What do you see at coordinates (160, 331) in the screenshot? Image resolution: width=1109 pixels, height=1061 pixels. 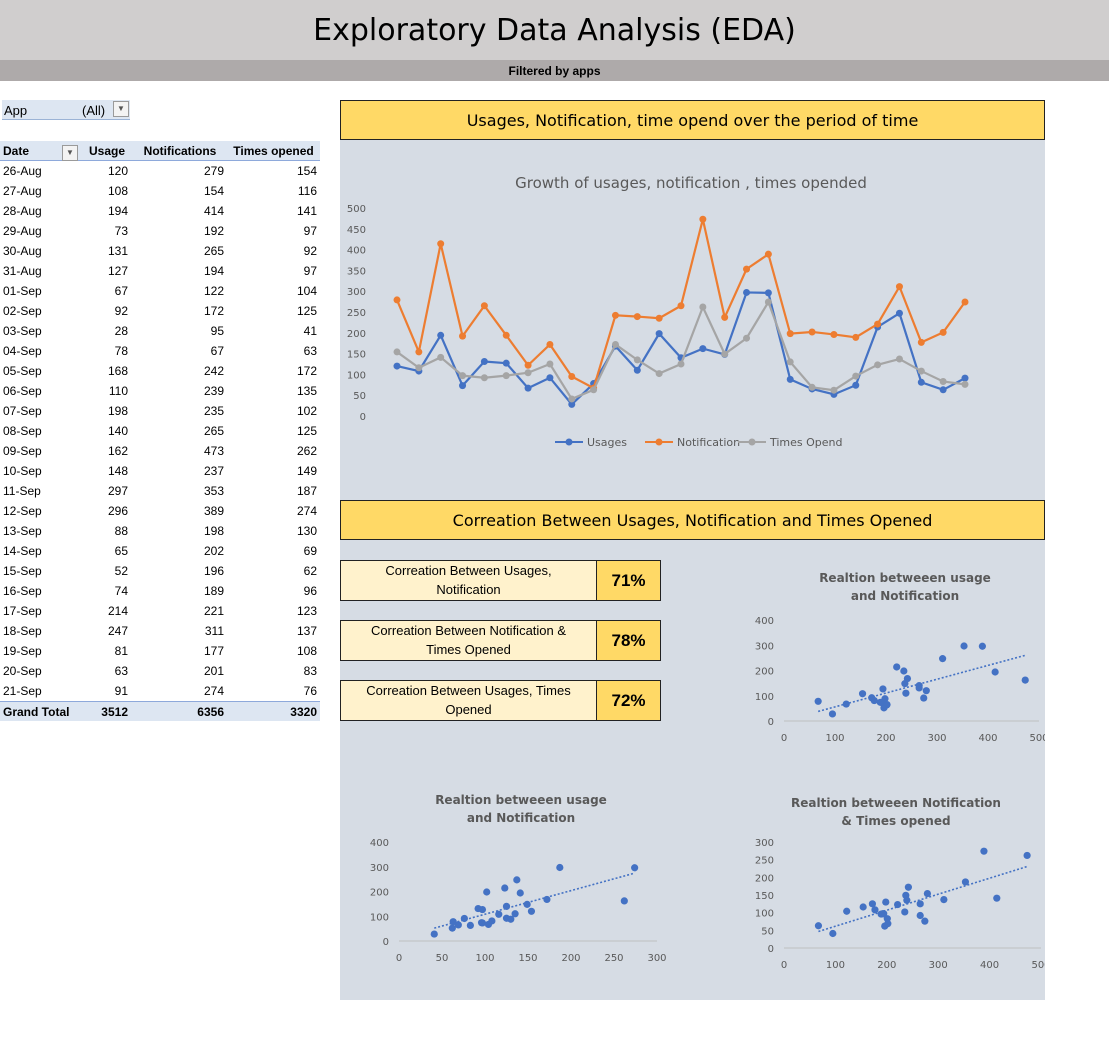 I see `pivot-row: 03-Sep 28 95 41` at bounding box center [160, 331].